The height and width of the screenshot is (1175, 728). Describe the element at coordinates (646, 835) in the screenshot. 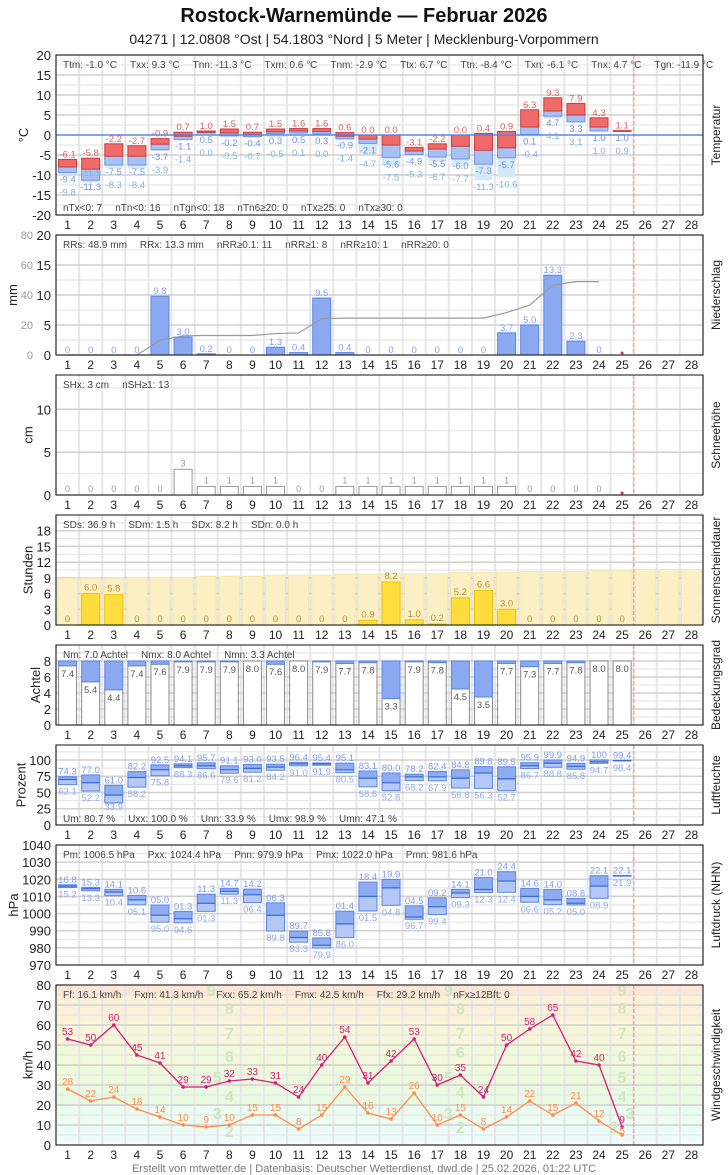

I see `x-tick-label: 26` at that location.